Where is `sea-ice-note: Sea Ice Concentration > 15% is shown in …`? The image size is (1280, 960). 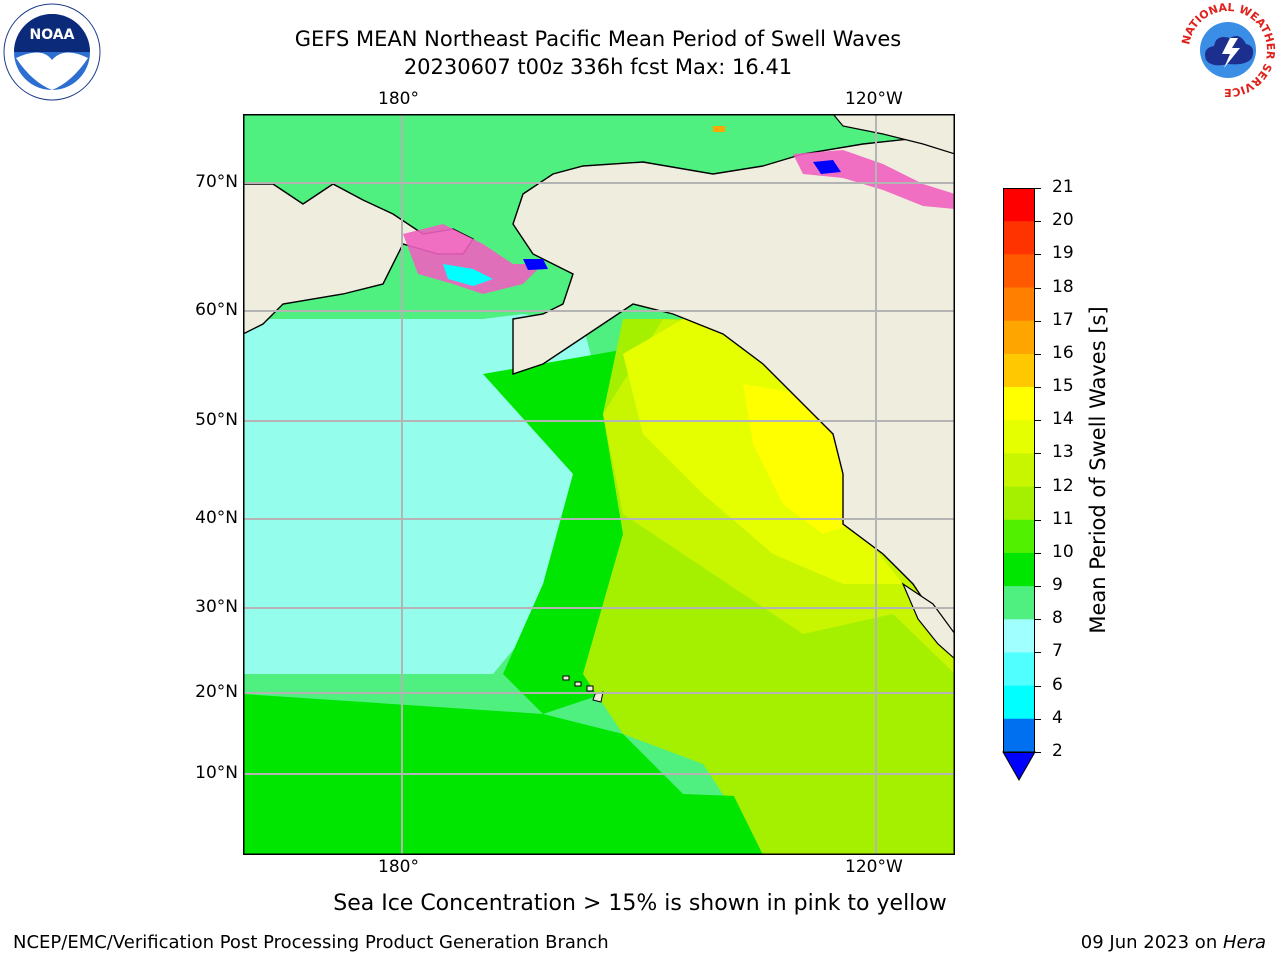
sea-ice-note: Sea Ice Concentration > 15% is shown in … is located at coordinates (640, 903).